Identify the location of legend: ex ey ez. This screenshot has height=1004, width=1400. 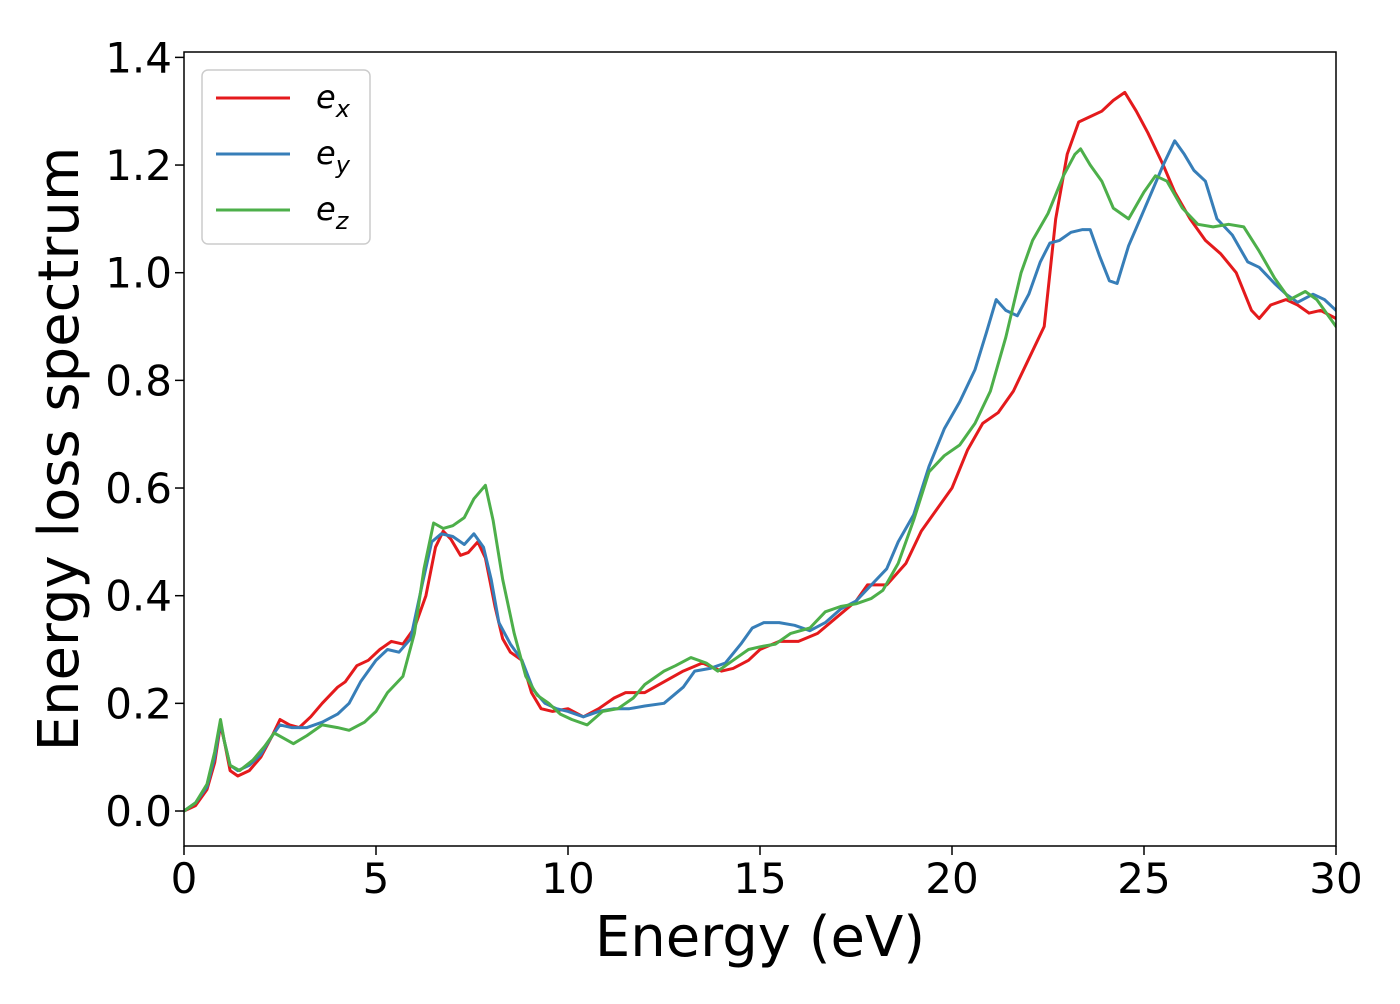
(286, 157).